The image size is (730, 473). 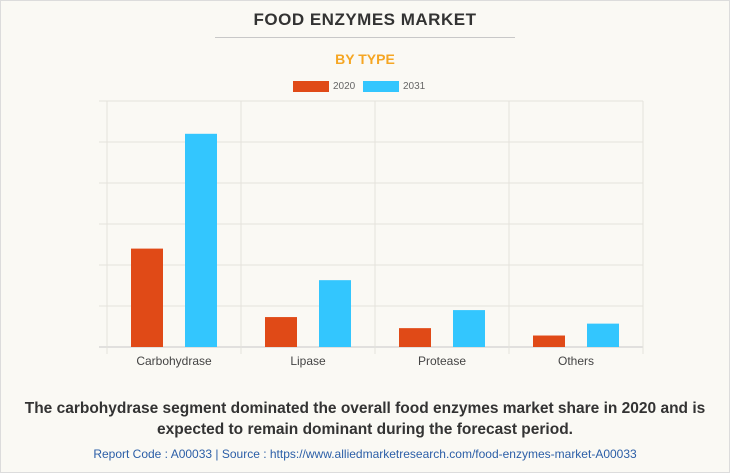 I want to click on legend: 2020 2031, so click(x=365, y=87).